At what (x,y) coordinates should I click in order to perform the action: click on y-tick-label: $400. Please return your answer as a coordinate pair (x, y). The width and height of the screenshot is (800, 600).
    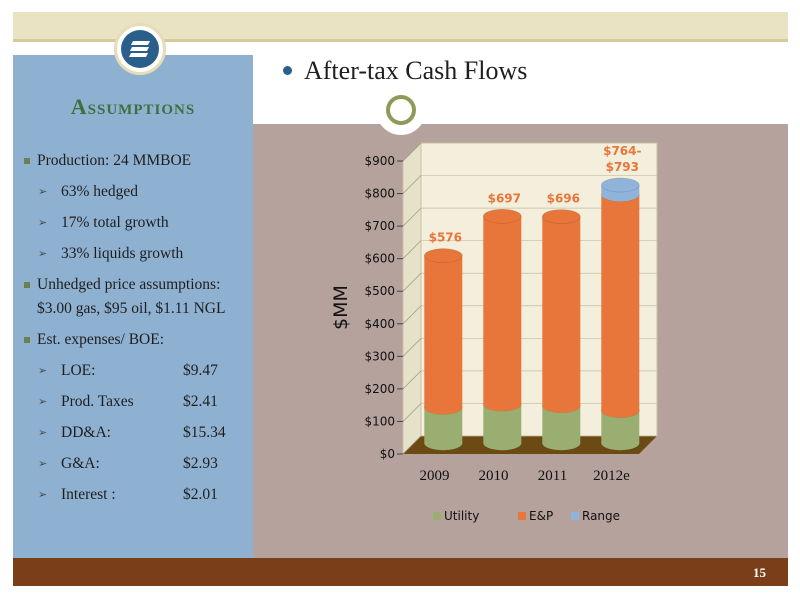
    Looking at the image, I should click on (379, 324).